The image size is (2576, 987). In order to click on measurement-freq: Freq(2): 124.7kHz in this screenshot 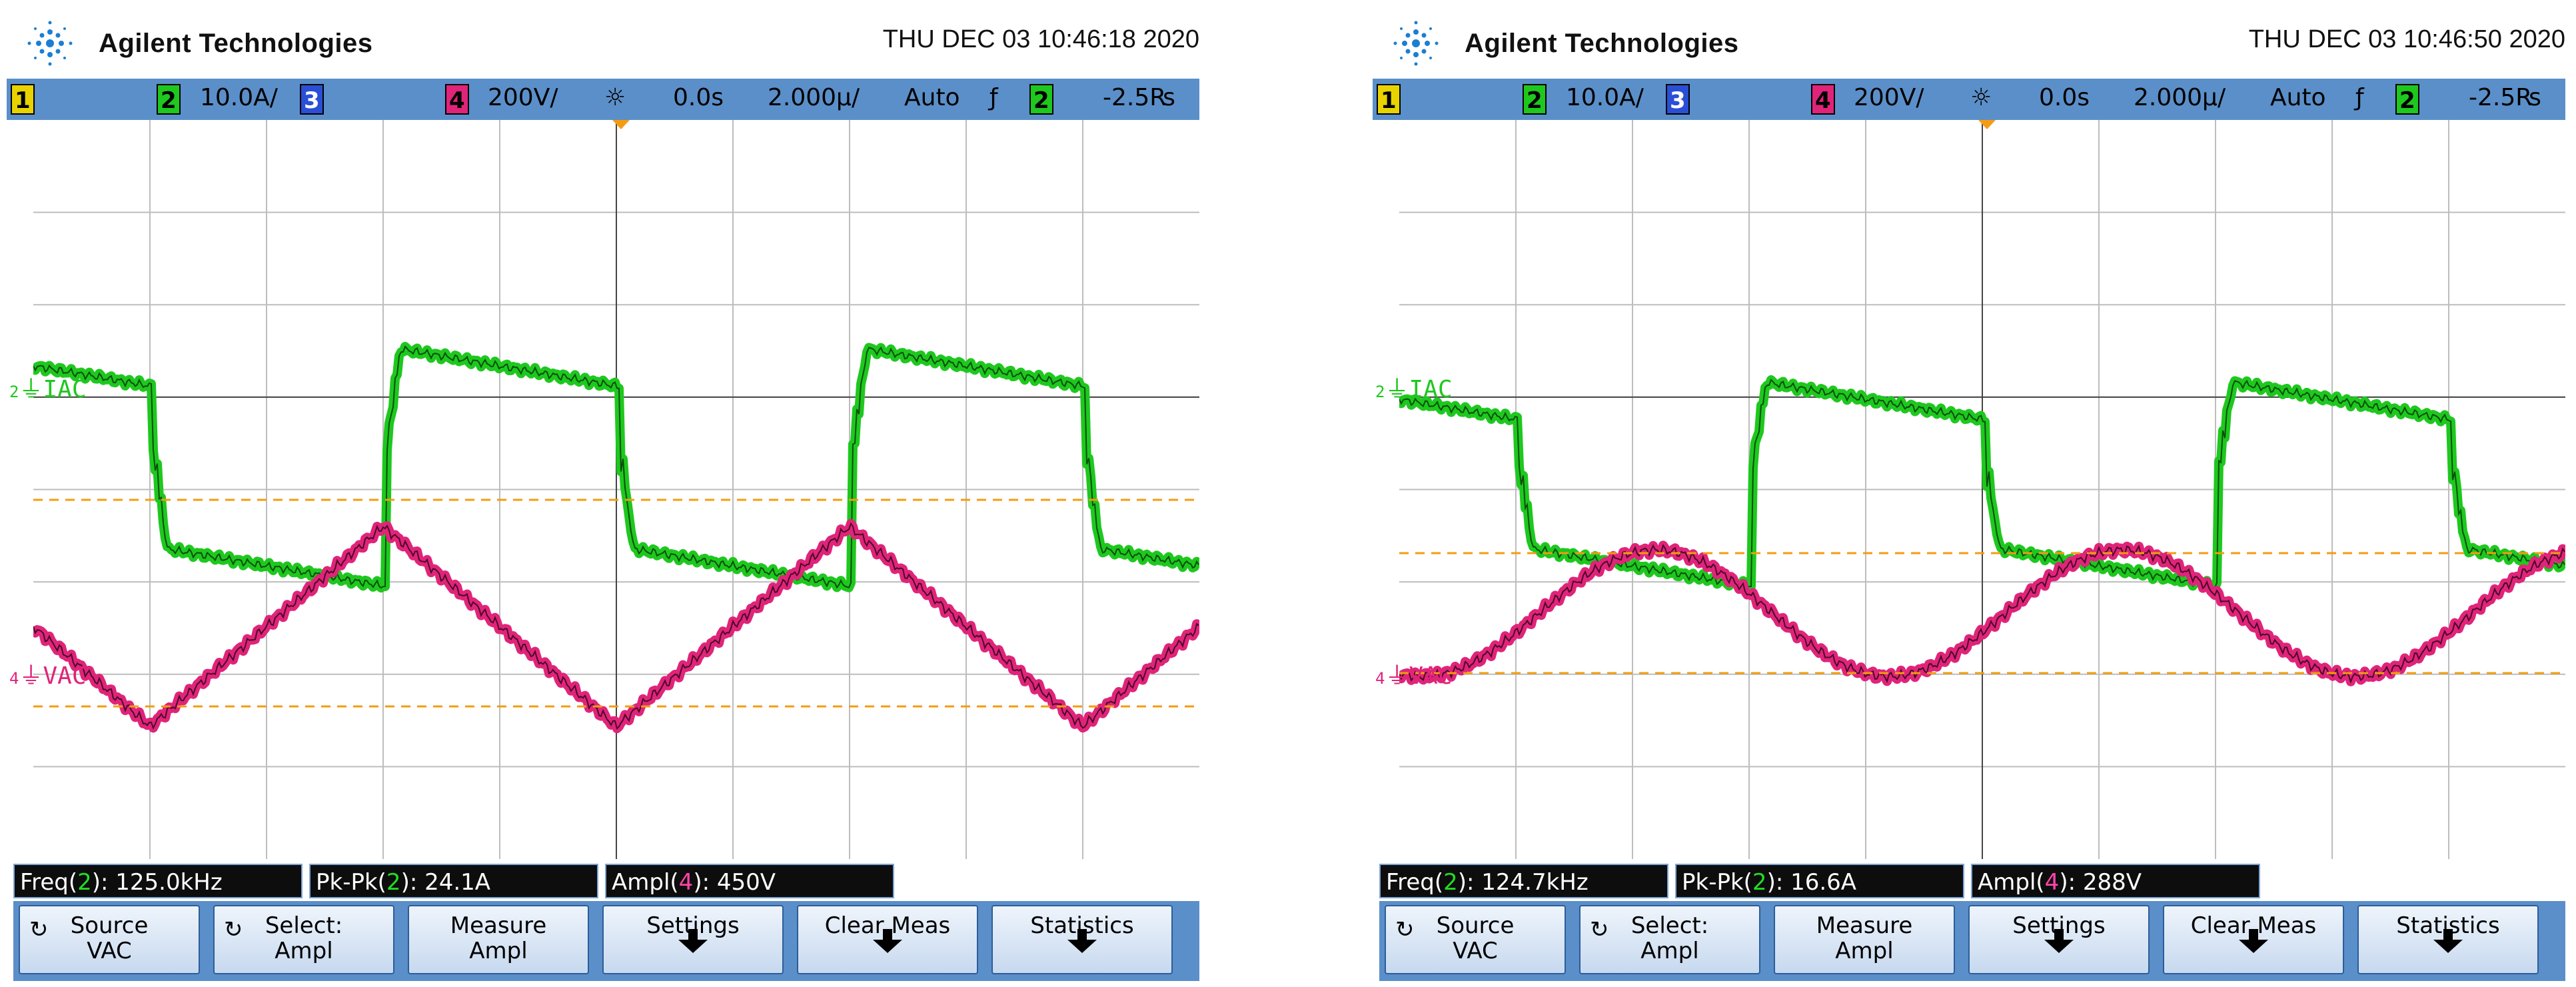, I will do `click(1524, 881)`.